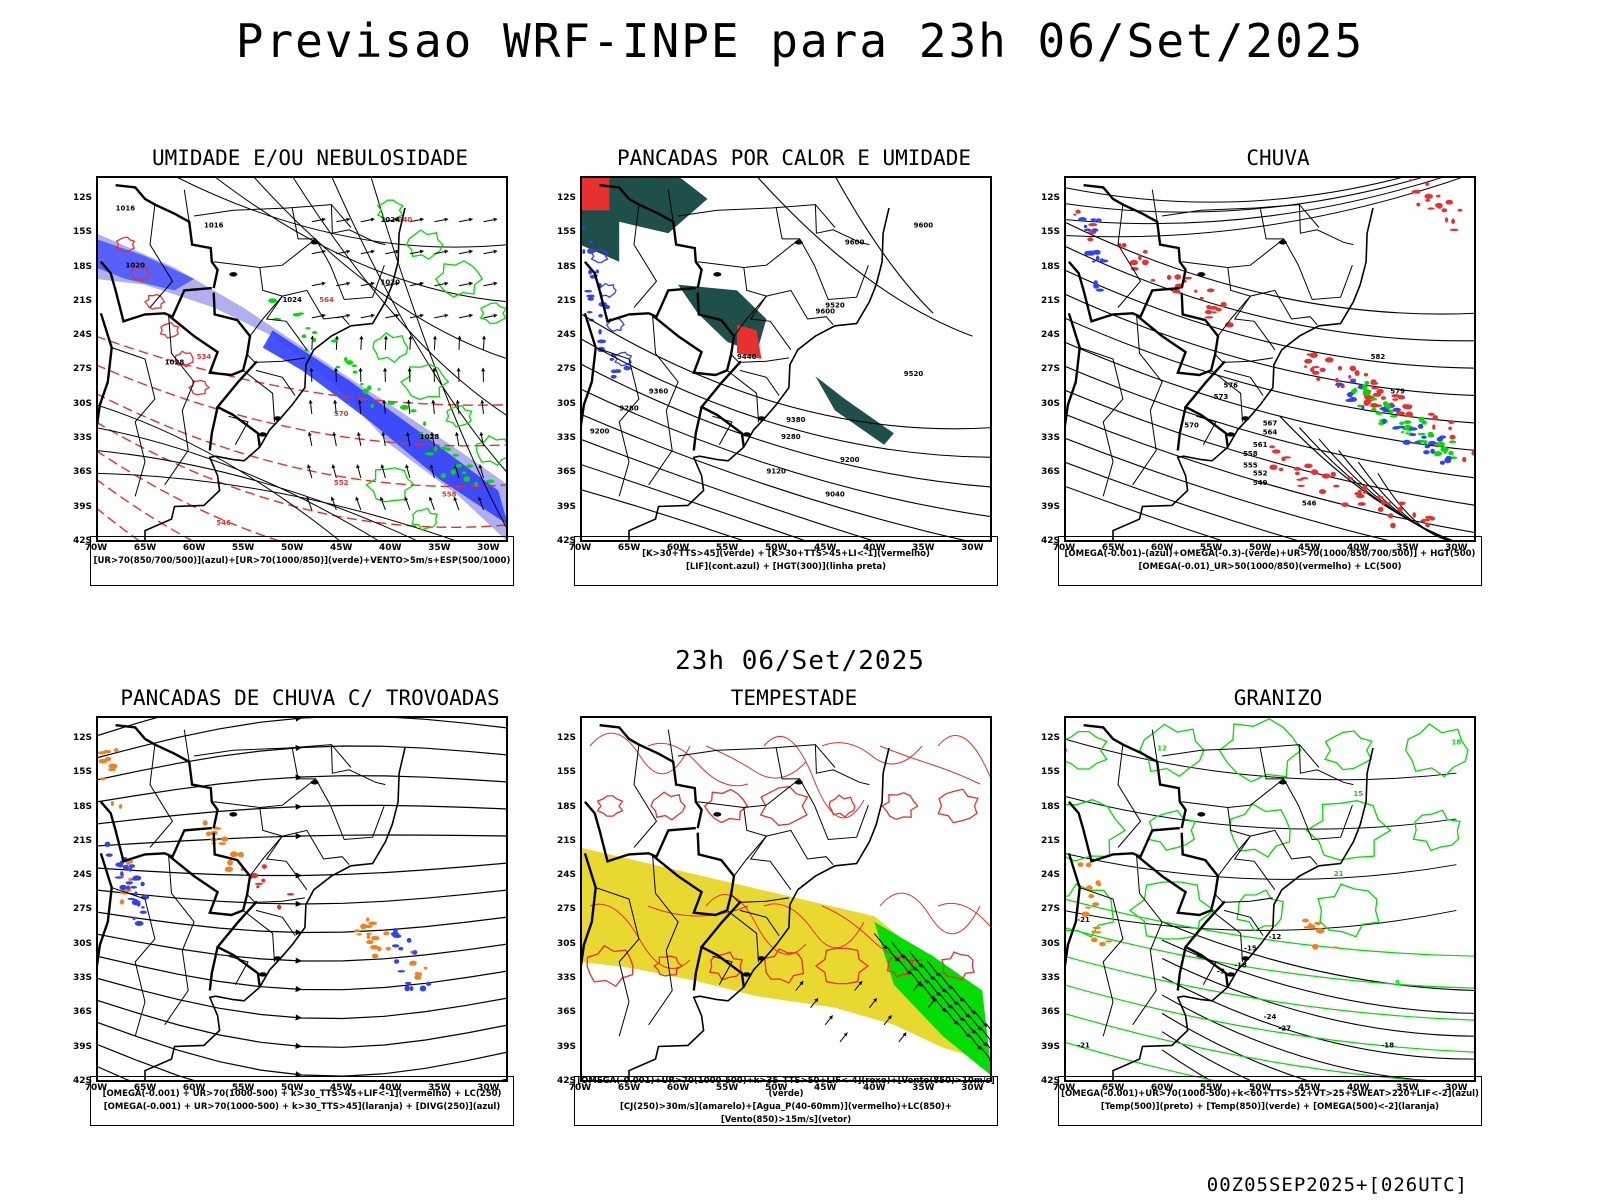  What do you see at coordinates (793, 158) in the screenshot?
I see `panel-title: PANCADAS POR CALOR E UMIDADE` at bounding box center [793, 158].